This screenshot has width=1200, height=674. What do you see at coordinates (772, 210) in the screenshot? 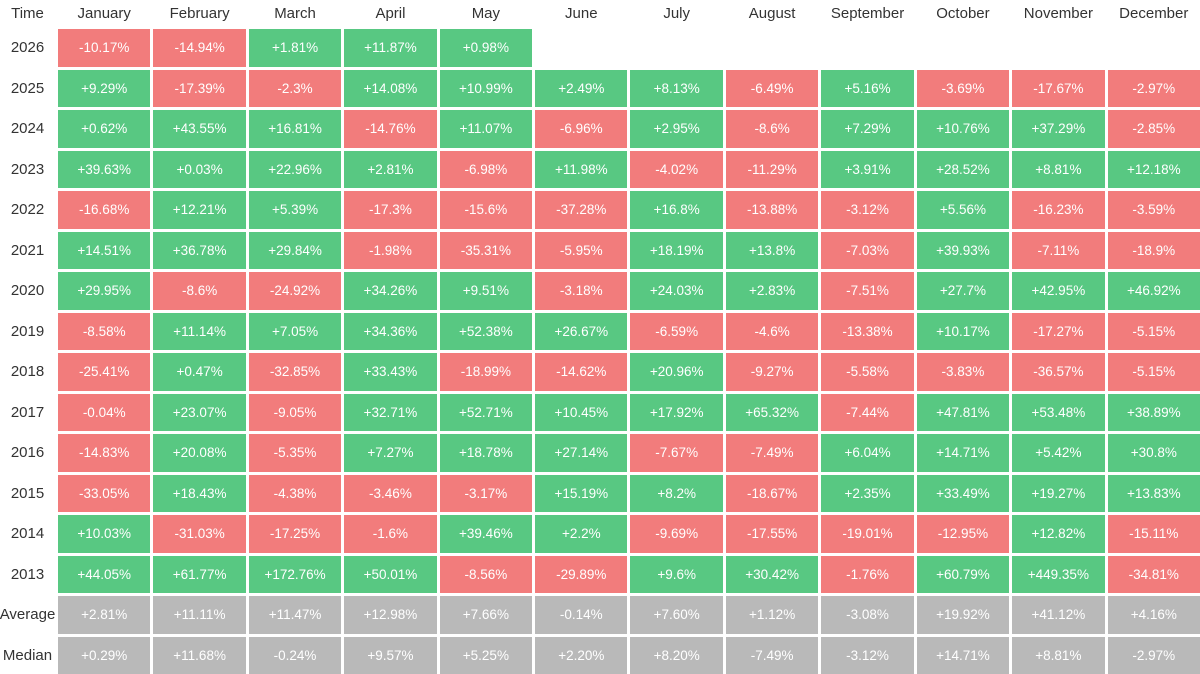
I see `value-cell: -13.88%` at bounding box center [772, 210].